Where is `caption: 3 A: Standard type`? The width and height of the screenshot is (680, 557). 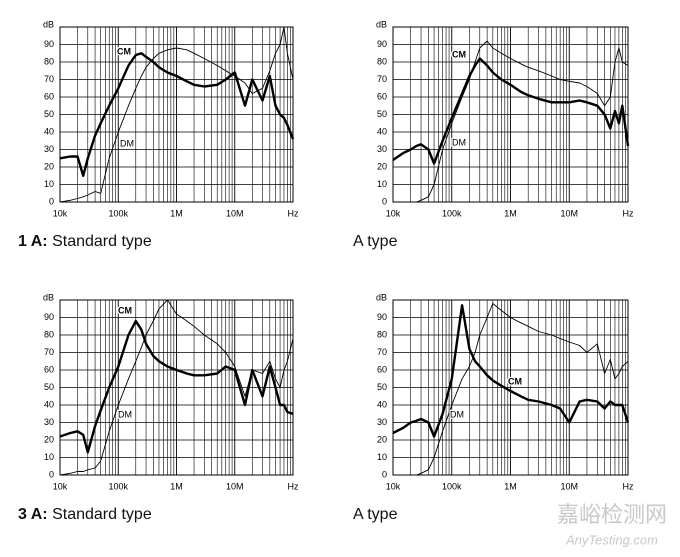 caption: 3 A: Standard type is located at coordinates (85, 514).